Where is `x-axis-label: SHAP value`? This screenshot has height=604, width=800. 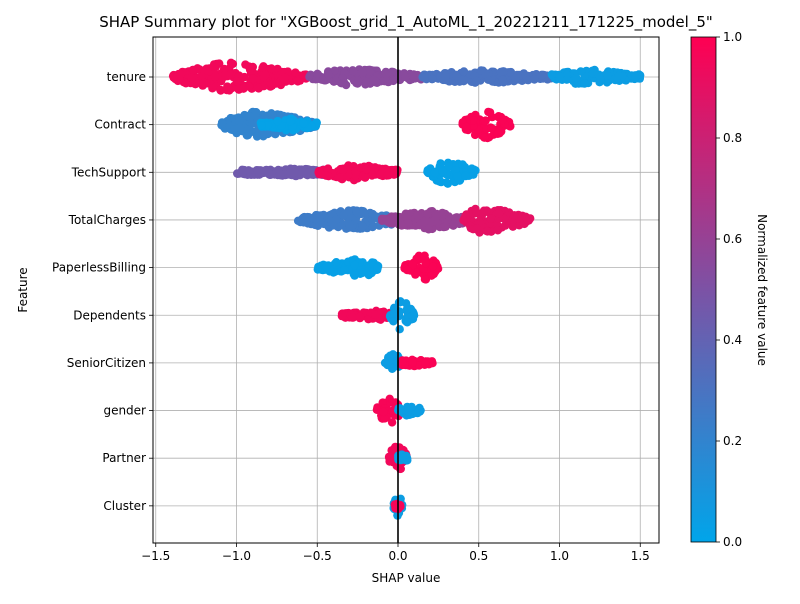 x-axis-label: SHAP value is located at coordinates (406, 578).